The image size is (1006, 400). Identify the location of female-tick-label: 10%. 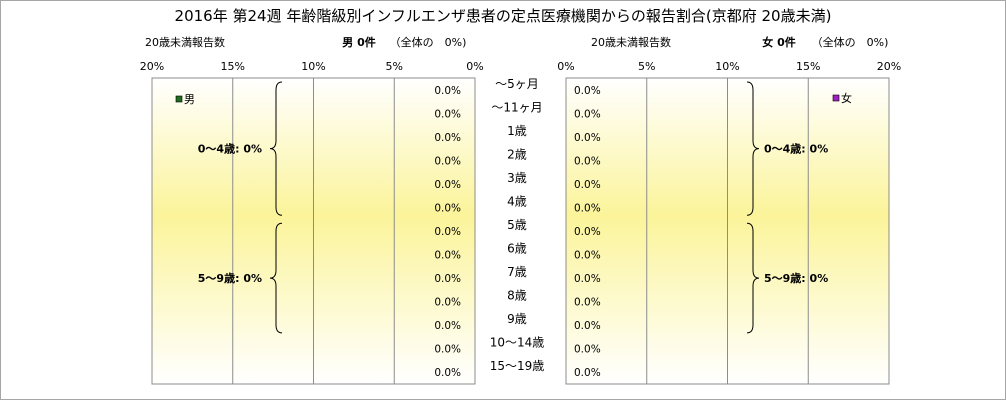
(727, 66).